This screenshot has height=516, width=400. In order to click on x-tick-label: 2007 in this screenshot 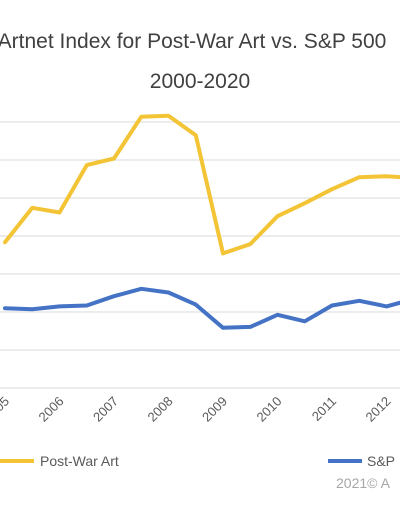, I will do `click(105, 409)`.